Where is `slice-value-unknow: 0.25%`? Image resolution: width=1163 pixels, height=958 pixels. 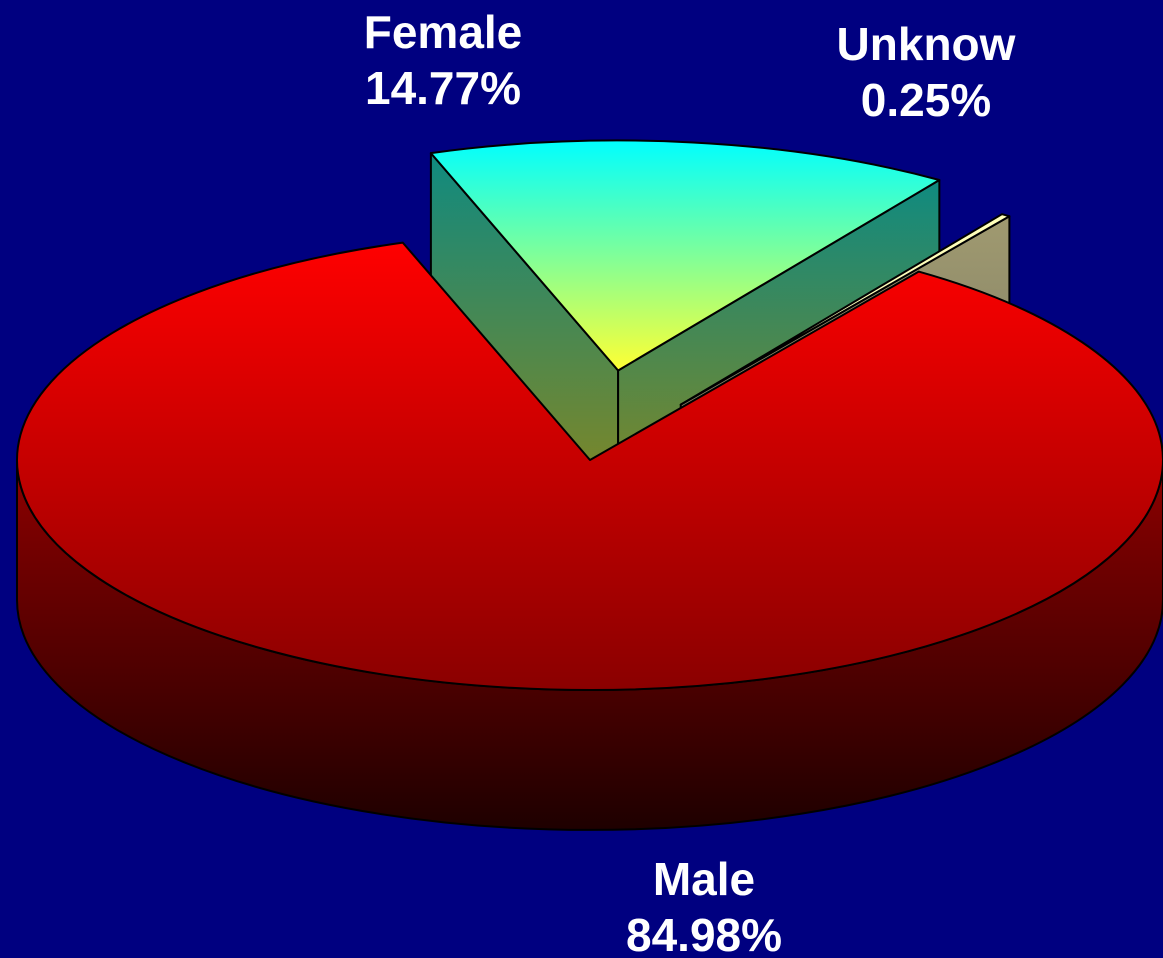 slice-value-unknow: 0.25% is located at coordinates (926, 100).